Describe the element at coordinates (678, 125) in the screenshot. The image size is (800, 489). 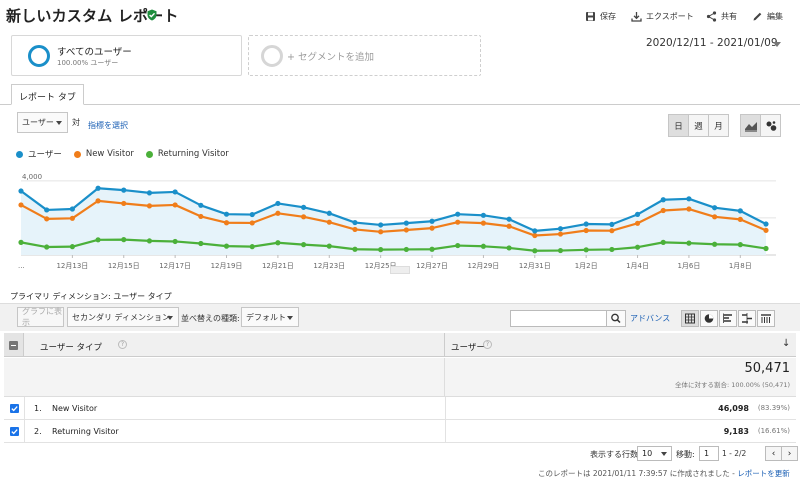
I see `period-day-button: 日` at that location.